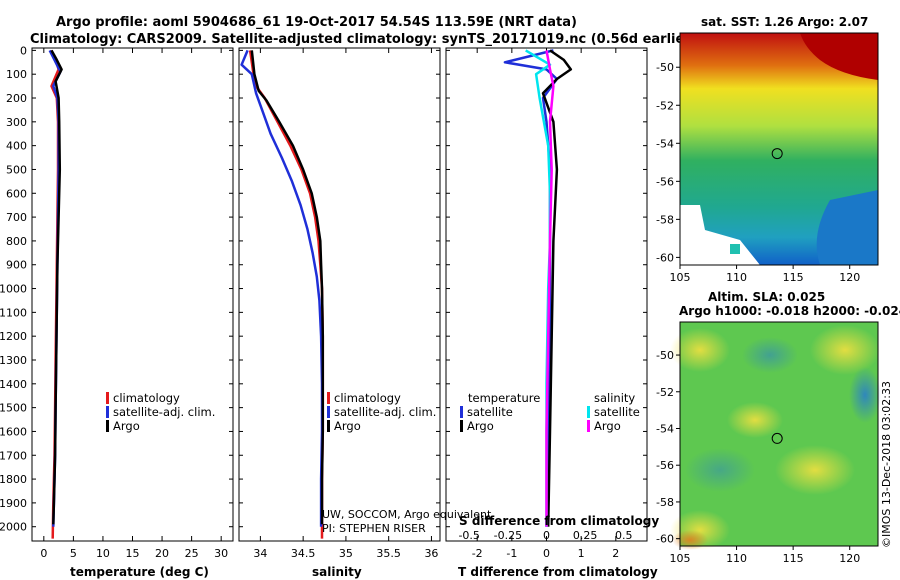  I want to click on difference-legend-temperature: temperature satellite Argo, so click(500, 412).